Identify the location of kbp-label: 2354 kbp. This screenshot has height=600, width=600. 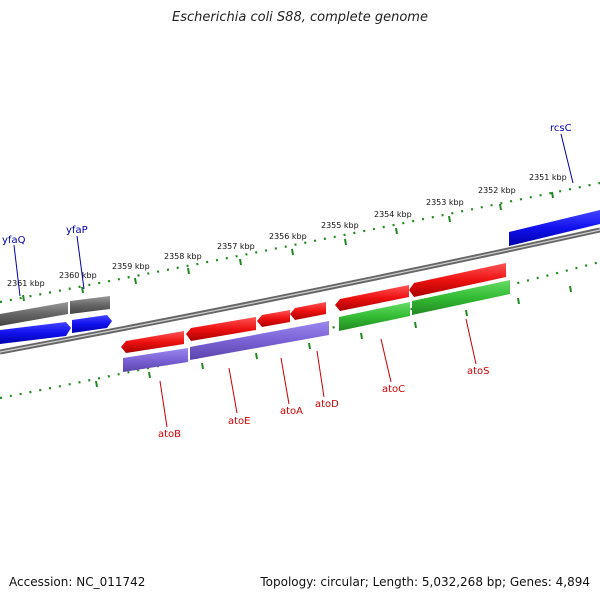
(393, 214).